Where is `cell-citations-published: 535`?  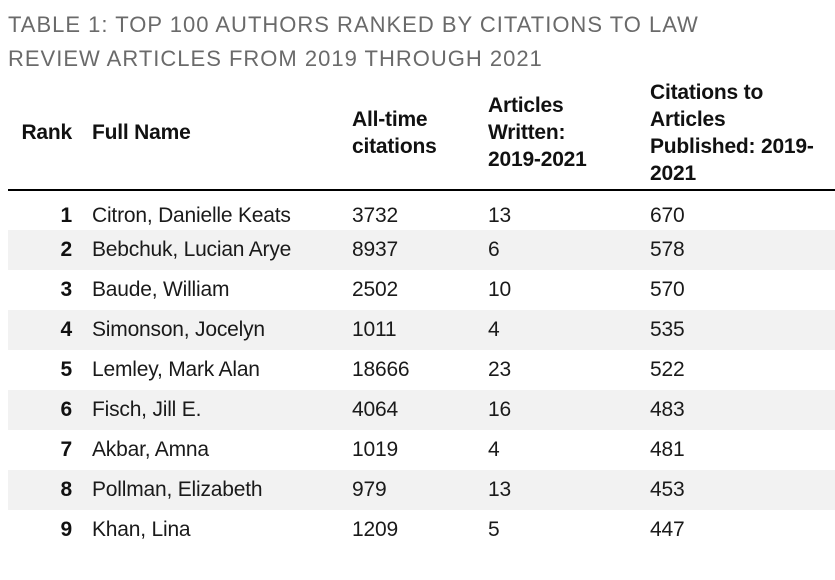
cell-citations-published: 535 is located at coordinates (667, 329).